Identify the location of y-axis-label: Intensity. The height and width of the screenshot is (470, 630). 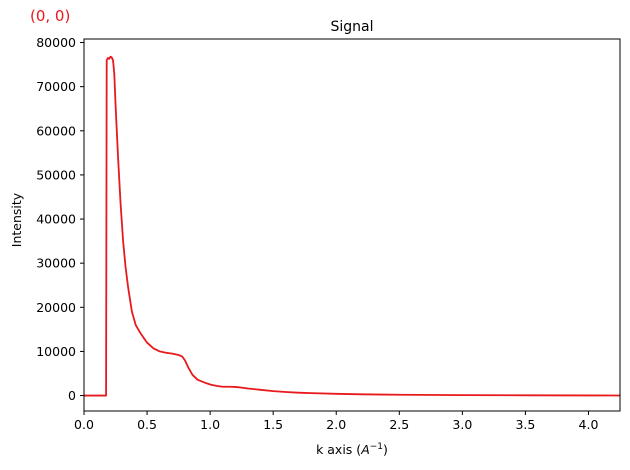
(16, 219).